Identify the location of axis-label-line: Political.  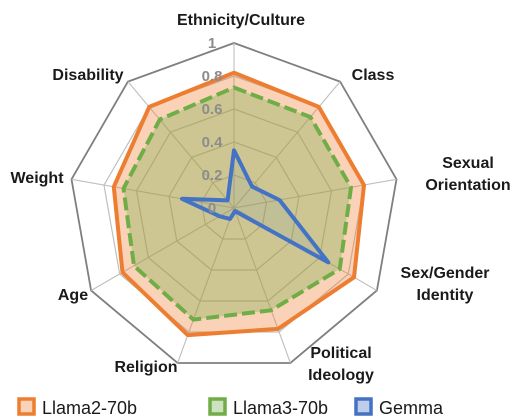
(340, 353).